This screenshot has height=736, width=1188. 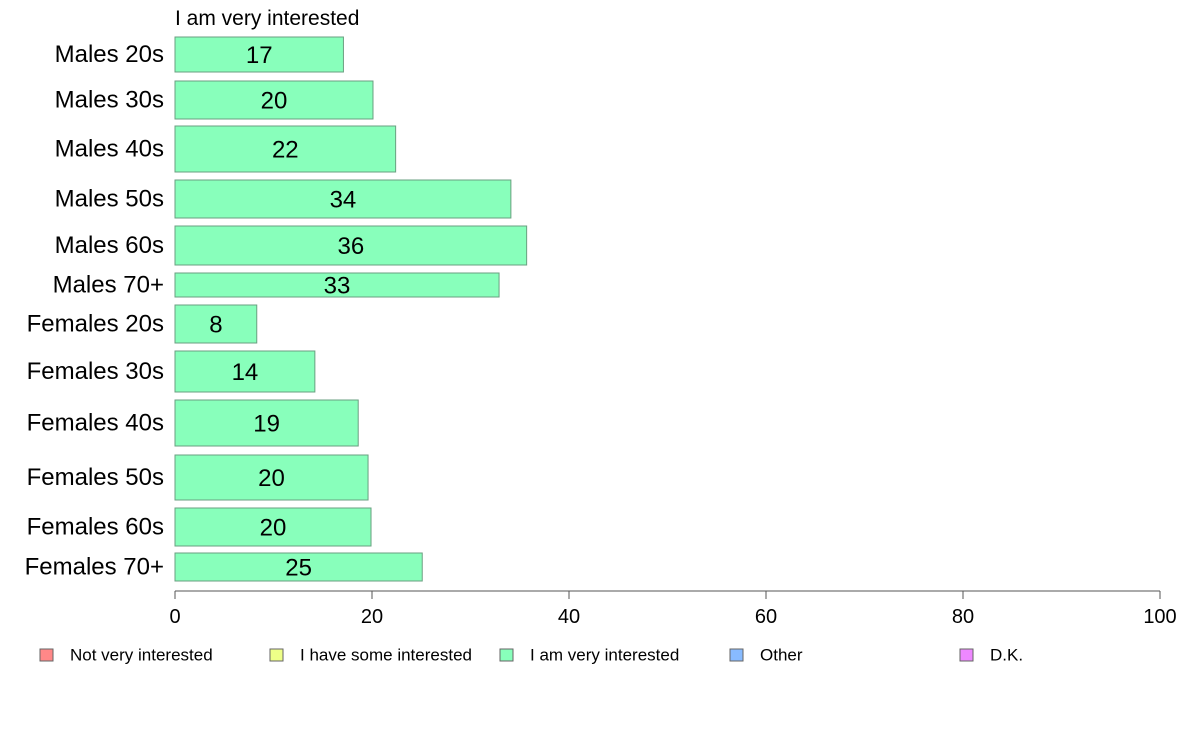 What do you see at coordinates (95, 527) in the screenshot?
I see `category-label: Females 60s` at bounding box center [95, 527].